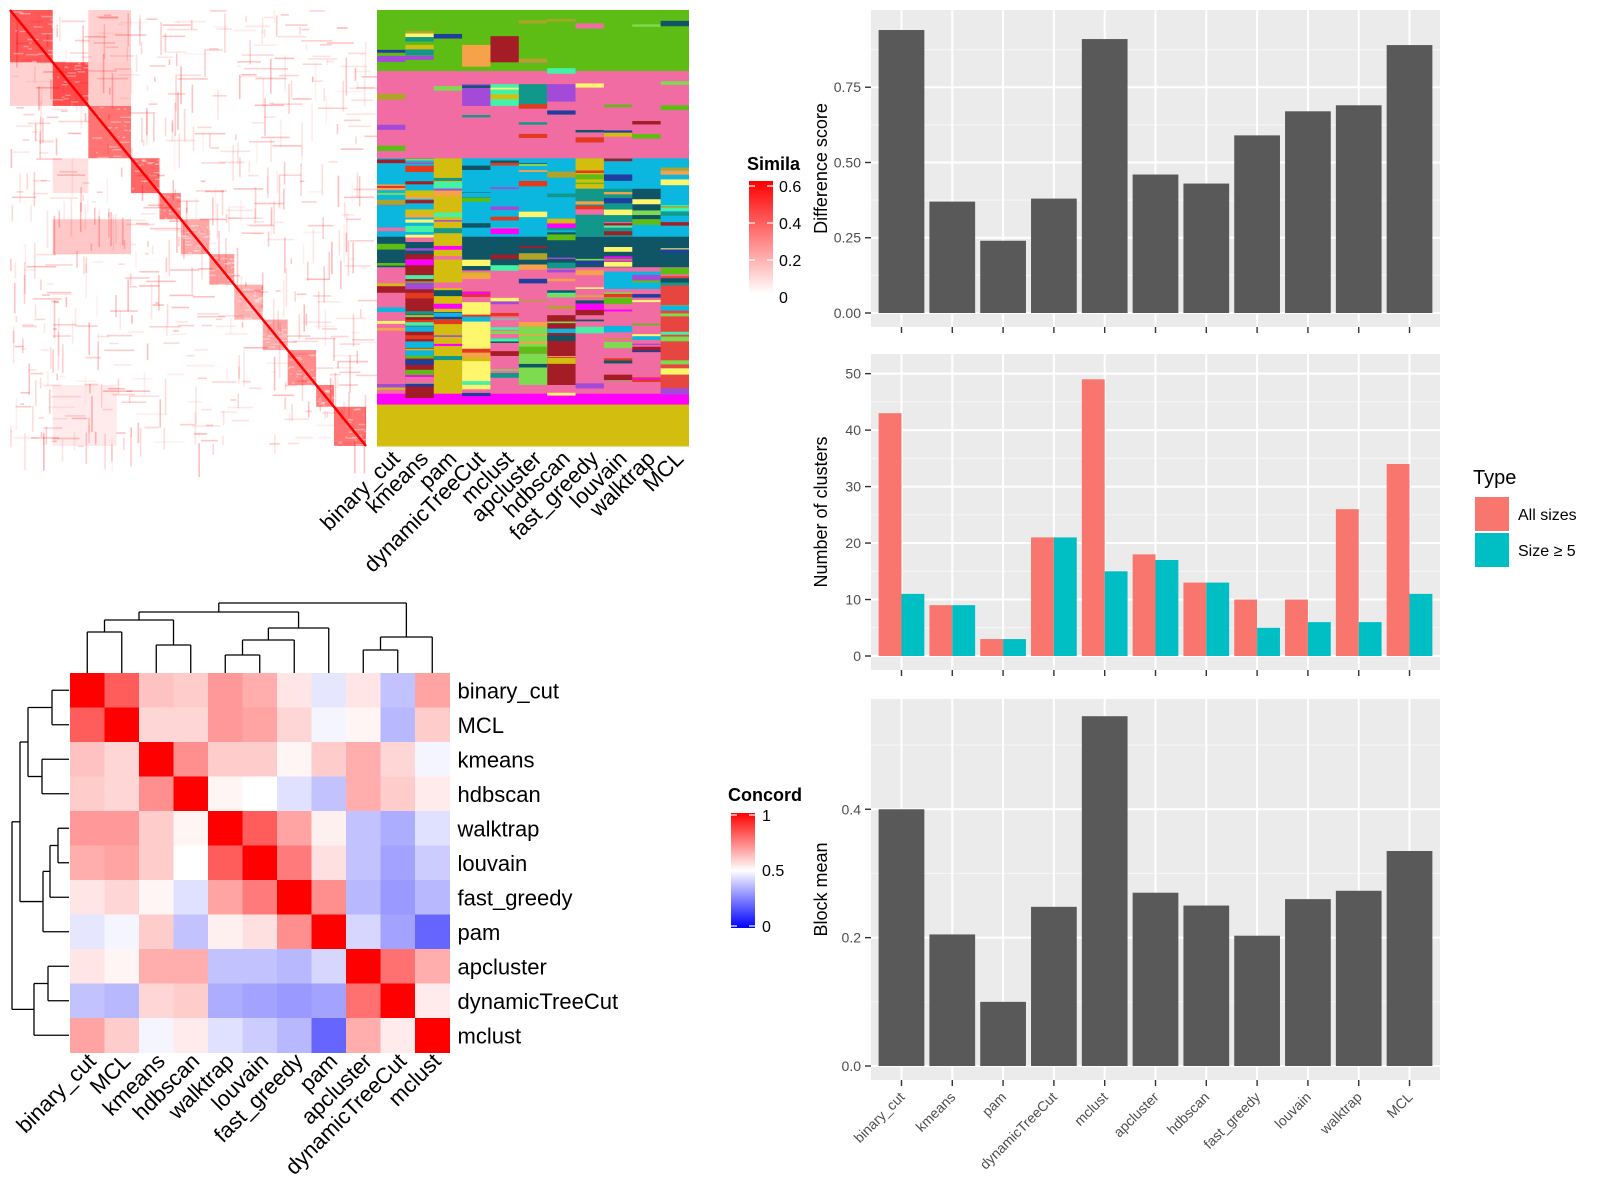 The image size is (1600, 1200). Describe the element at coordinates (499, 794) in the screenshot. I see `concordance-row-label: hdbscan` at that location.